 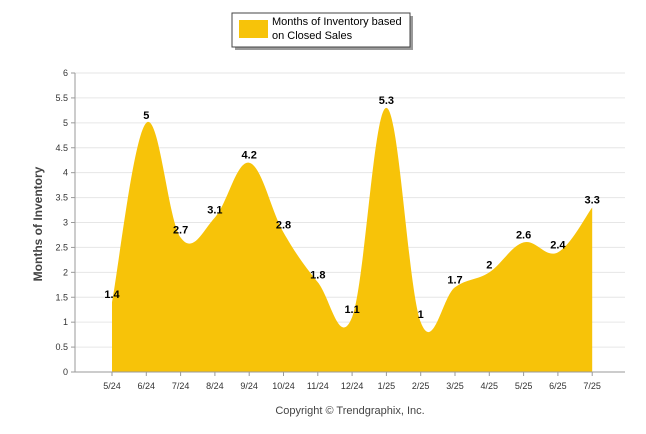 I want to click on y-tick-label: 1.5, so click(x=61, y=297).